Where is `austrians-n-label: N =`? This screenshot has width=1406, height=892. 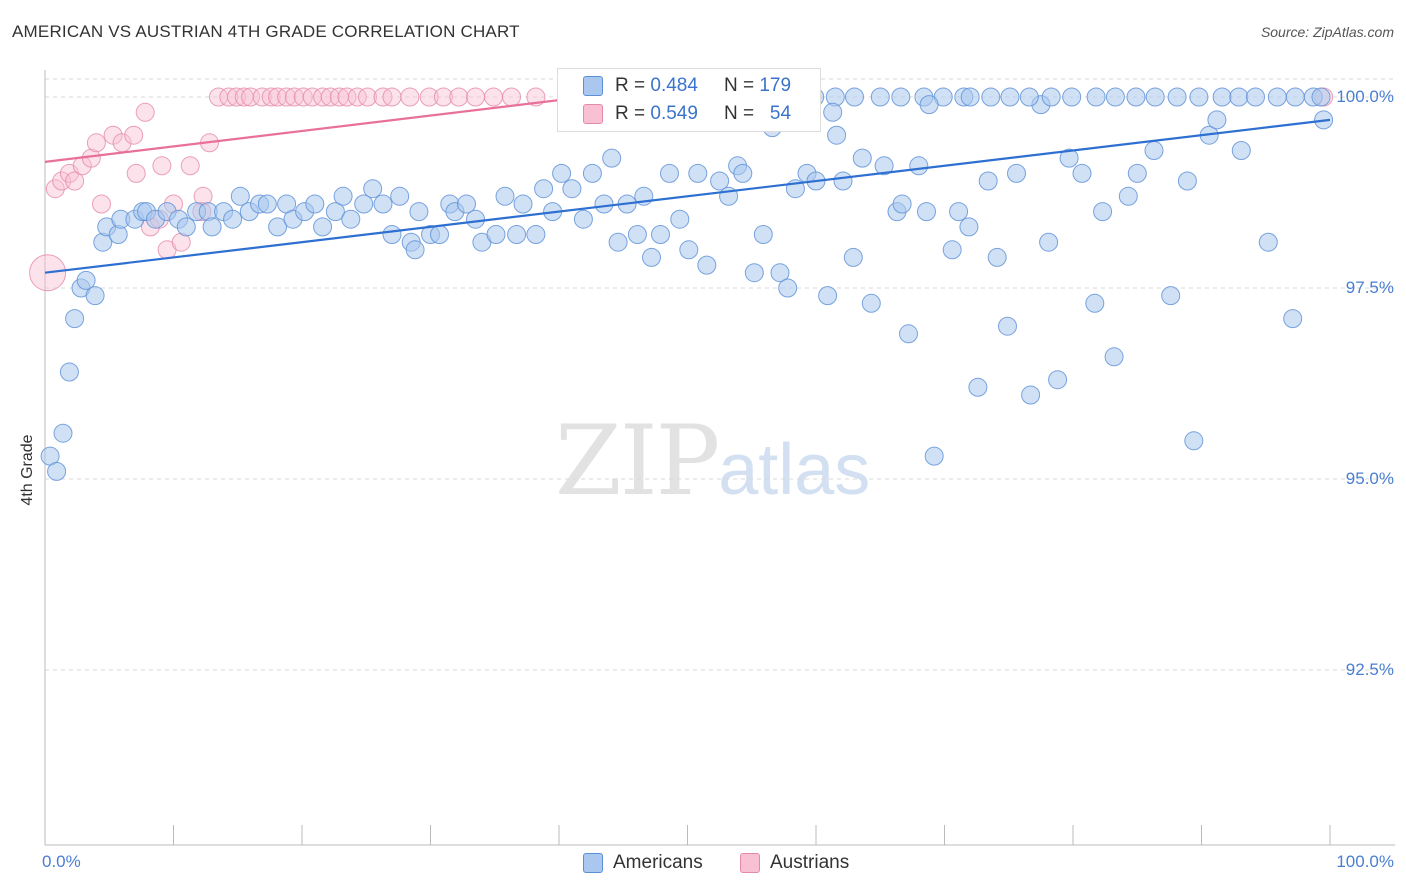 austrians-n-label: N = is located at coordinates (739, 113).